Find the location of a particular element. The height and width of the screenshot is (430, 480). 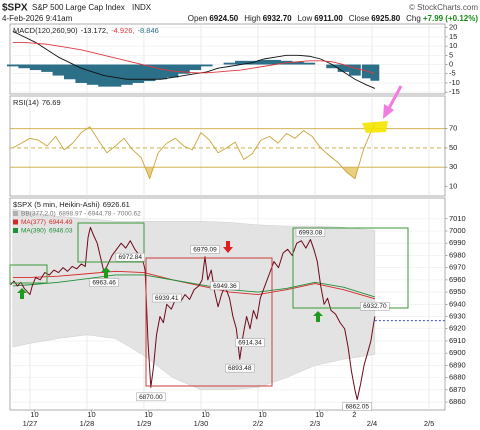

quote-value: +7.99 (+0.12%) is located at coordinates (450, 18).